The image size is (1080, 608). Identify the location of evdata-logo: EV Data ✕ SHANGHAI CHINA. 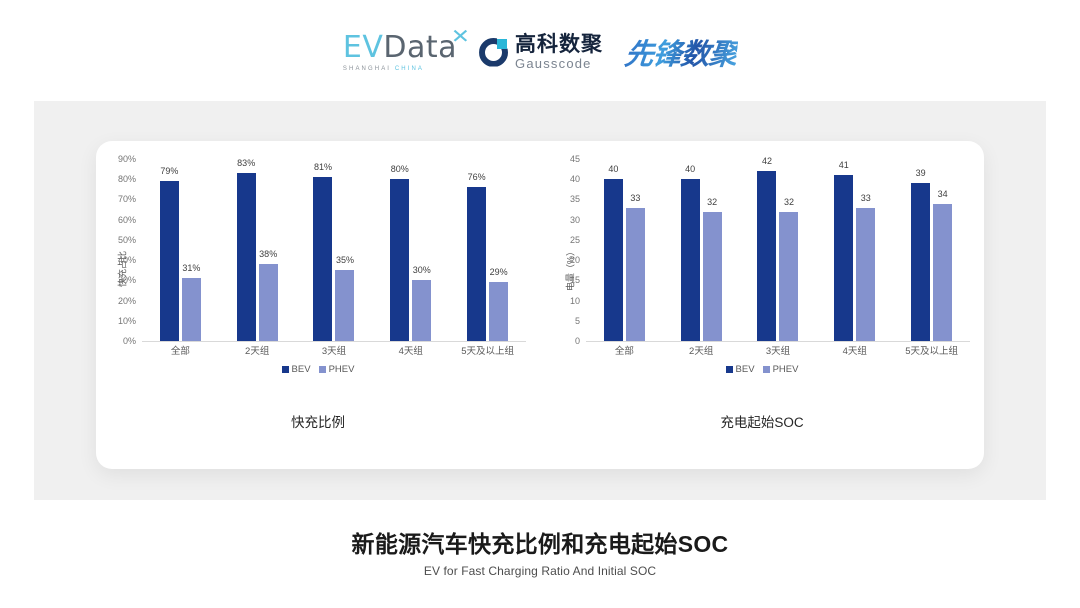
(406, 49).